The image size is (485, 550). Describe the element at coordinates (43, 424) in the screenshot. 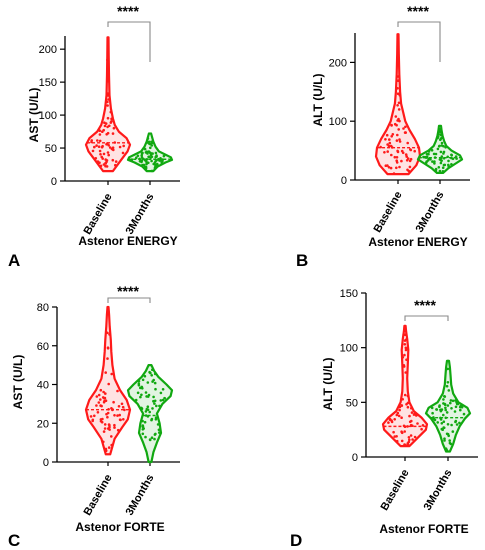

I see `y-tick-label: 20` at that location.